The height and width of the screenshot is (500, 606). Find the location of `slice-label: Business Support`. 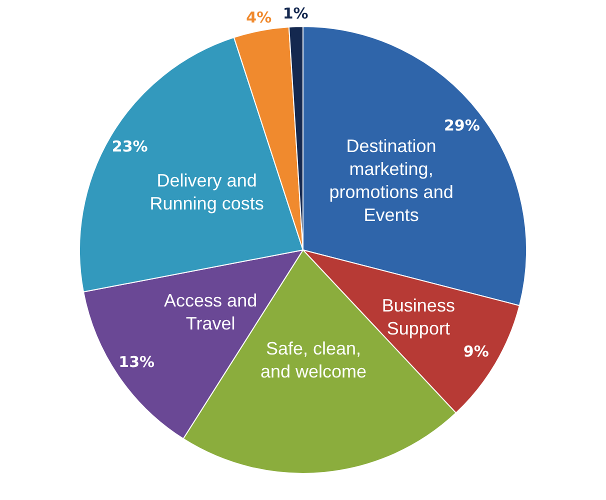

slice-label: Business Support is located at coordinates (418, 317).